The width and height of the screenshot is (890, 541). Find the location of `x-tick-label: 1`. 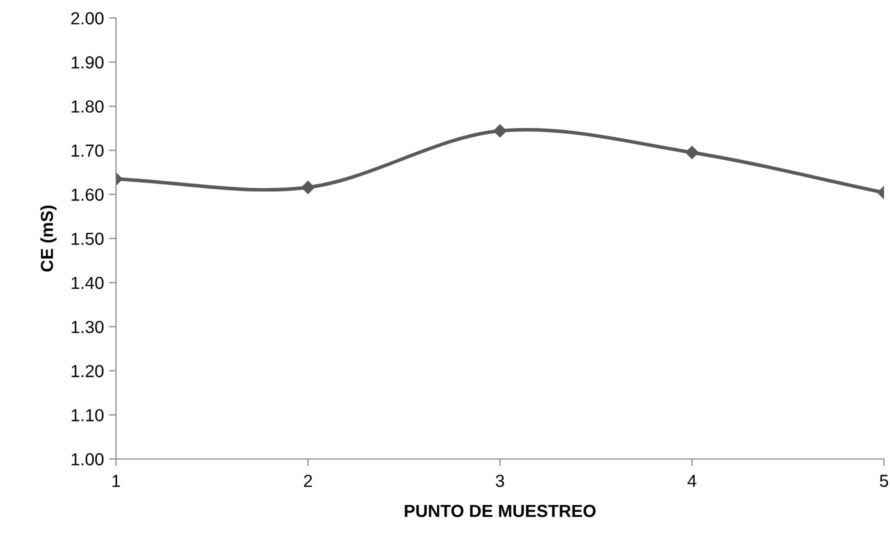

x-tick-label: 1 is located at coordinates (116, 480).